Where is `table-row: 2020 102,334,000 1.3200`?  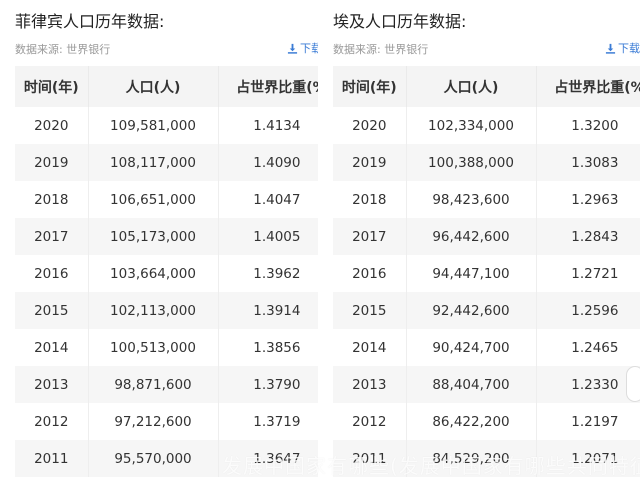 table-row: 2020 102,334,000 1.3200 is located at coordinates (486, 125).